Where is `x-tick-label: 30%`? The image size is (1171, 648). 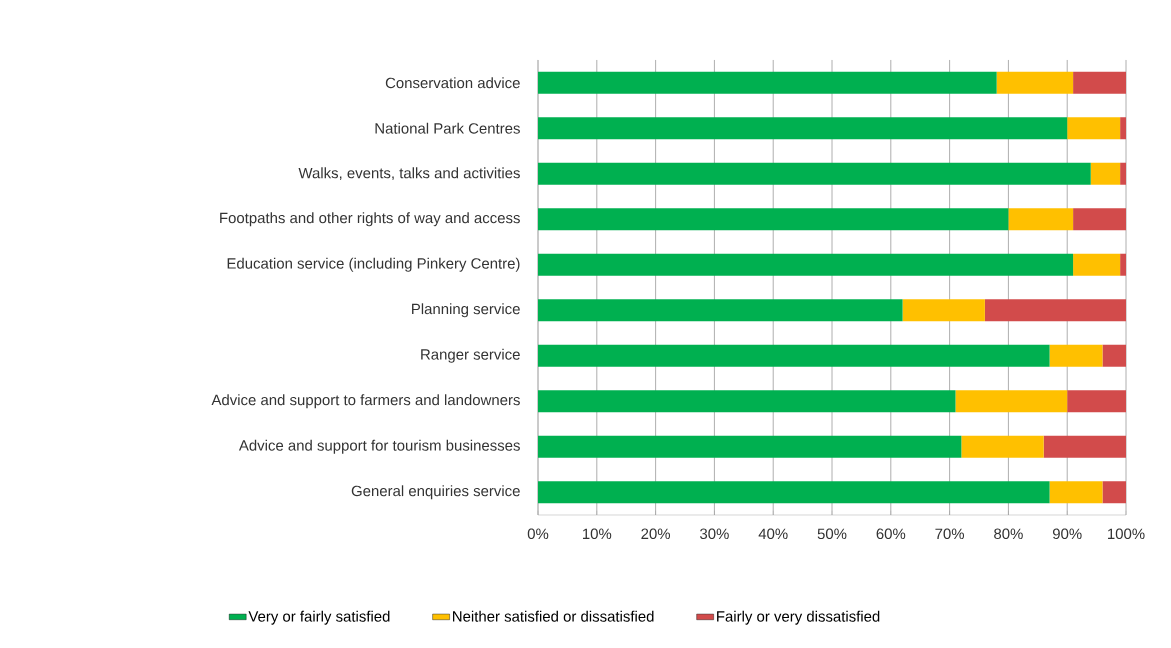
x-tick-label: 30% is located at coordinates (714, 534).